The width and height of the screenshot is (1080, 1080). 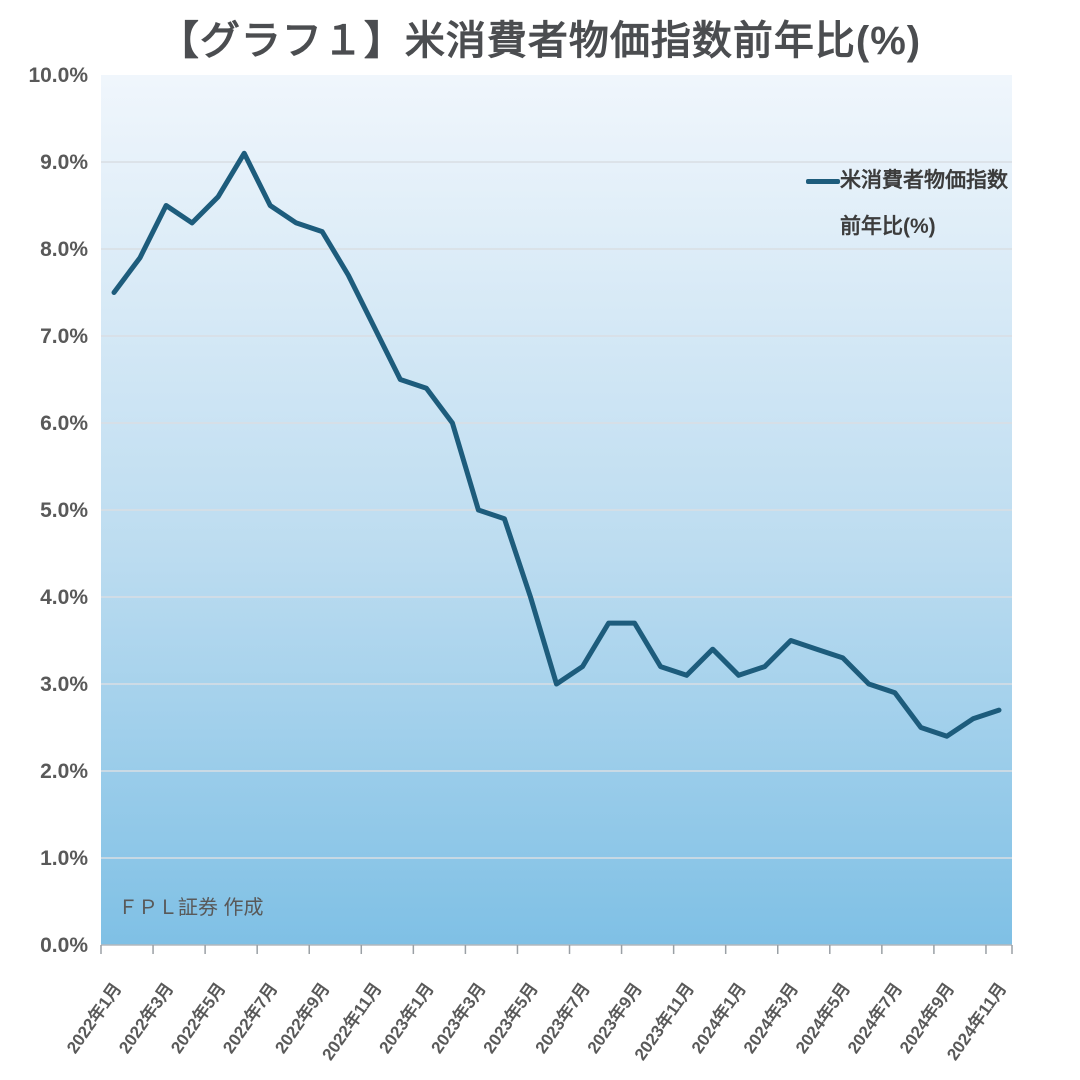 What do you see at coordinates (64, 510) in the screenshot?
I see `y-axis-tick-label: 5.0%` at bounding box center [64, 510].